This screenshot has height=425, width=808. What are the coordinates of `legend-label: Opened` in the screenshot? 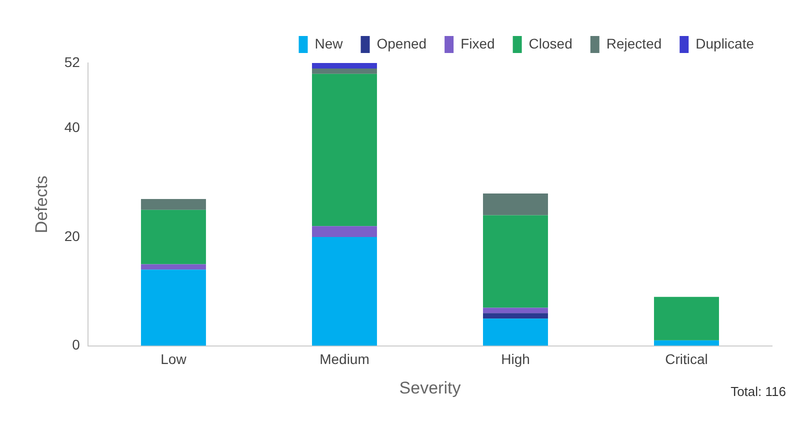 It's located at (401, 43).